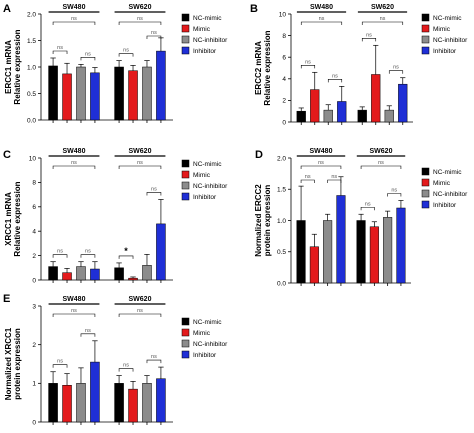  I want to click on panel-e-bar-sw480-nc-mimic, so click(53, 403).